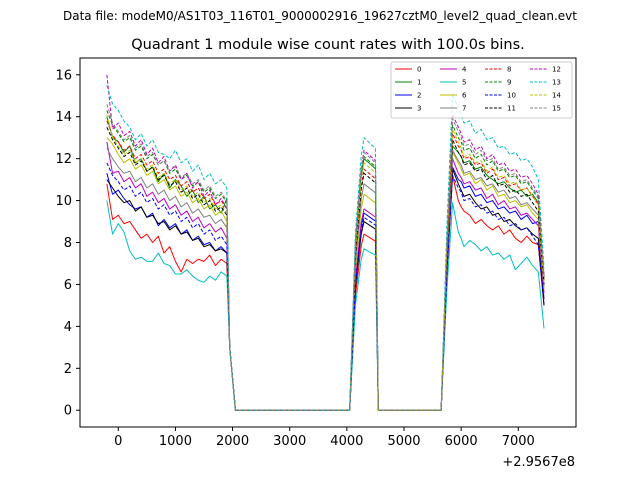 This screenshot has height=480, width=640. Describe the element at coordinates (63, 75) in the screenshot. I see `y-tick-label: 16` at that location.